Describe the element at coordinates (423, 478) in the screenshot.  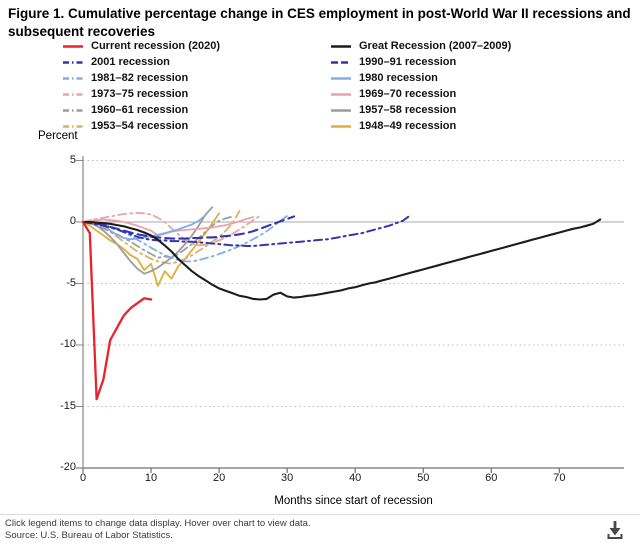
I see `x-tick-label: 50` at that location.